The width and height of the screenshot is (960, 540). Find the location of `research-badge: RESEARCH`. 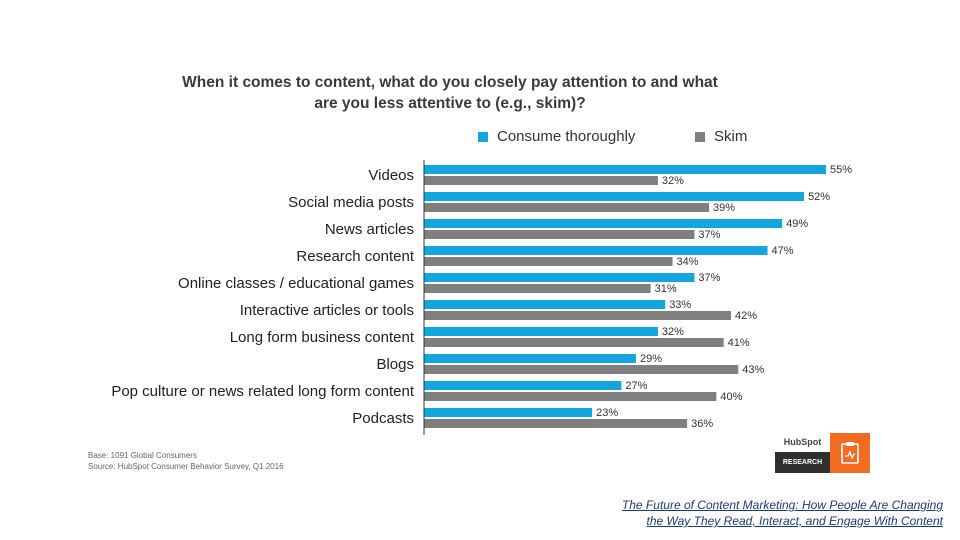

research-badge: RESEARCH is located at coordinates (802, 462).